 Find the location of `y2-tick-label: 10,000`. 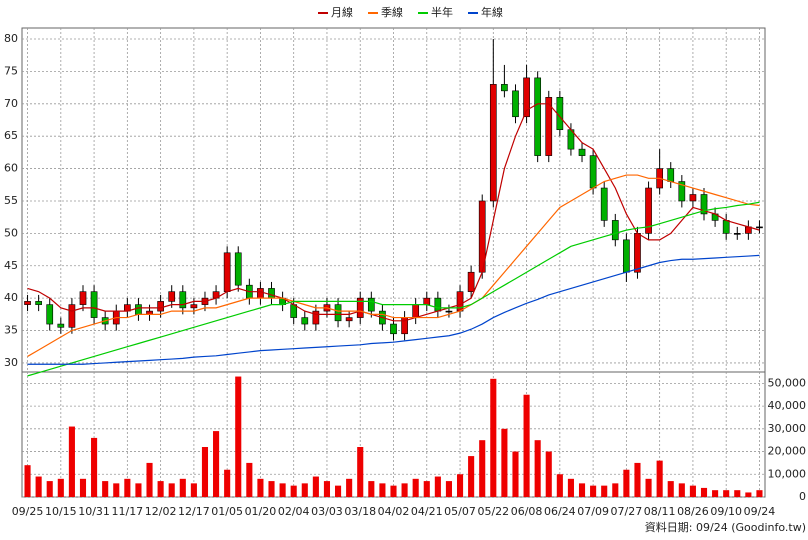

y2-tick-label: 10,000 is located at coordinates (787, 473).